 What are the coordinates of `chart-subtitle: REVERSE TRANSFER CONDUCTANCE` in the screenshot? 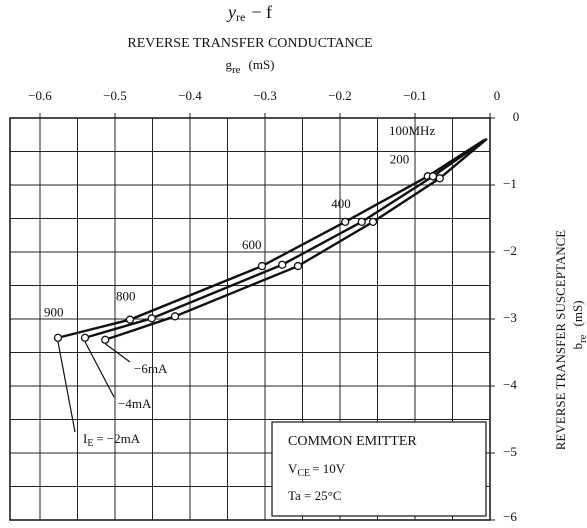 It's located at (249, 43).